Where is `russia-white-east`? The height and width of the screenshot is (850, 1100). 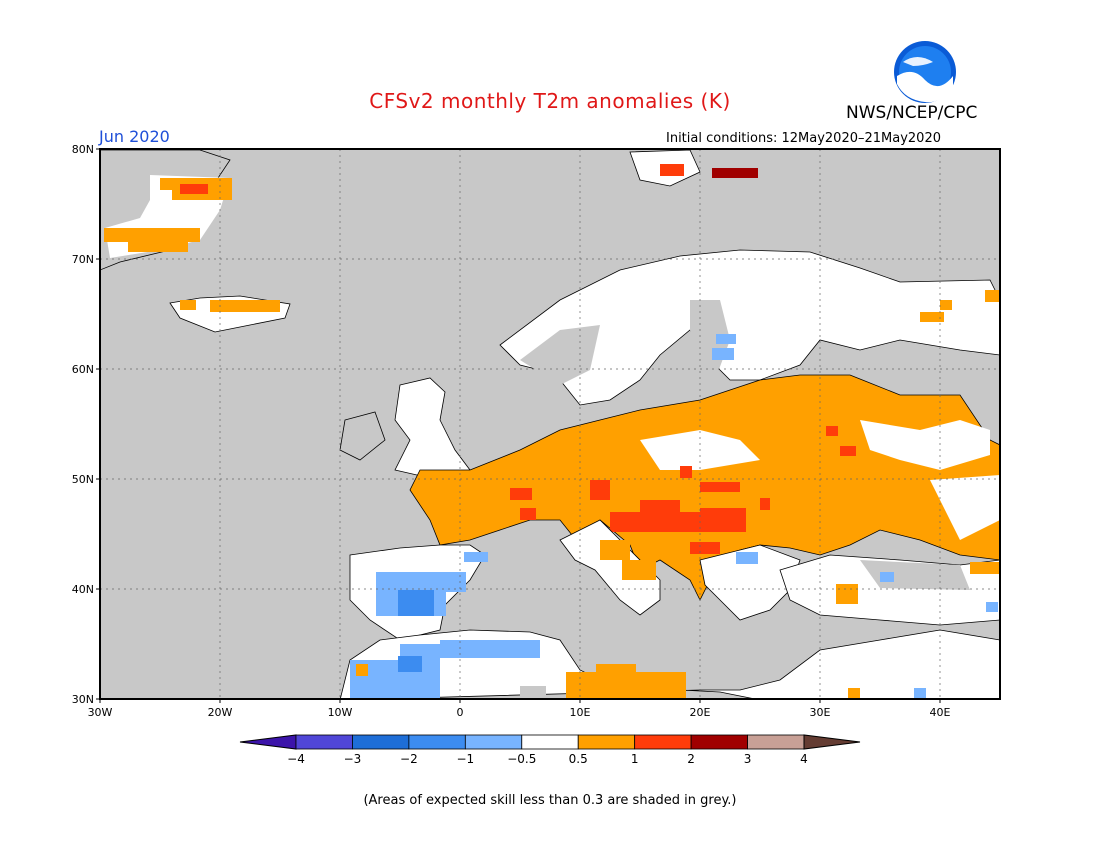
russia-white-east is located at coordinates (925, 445).